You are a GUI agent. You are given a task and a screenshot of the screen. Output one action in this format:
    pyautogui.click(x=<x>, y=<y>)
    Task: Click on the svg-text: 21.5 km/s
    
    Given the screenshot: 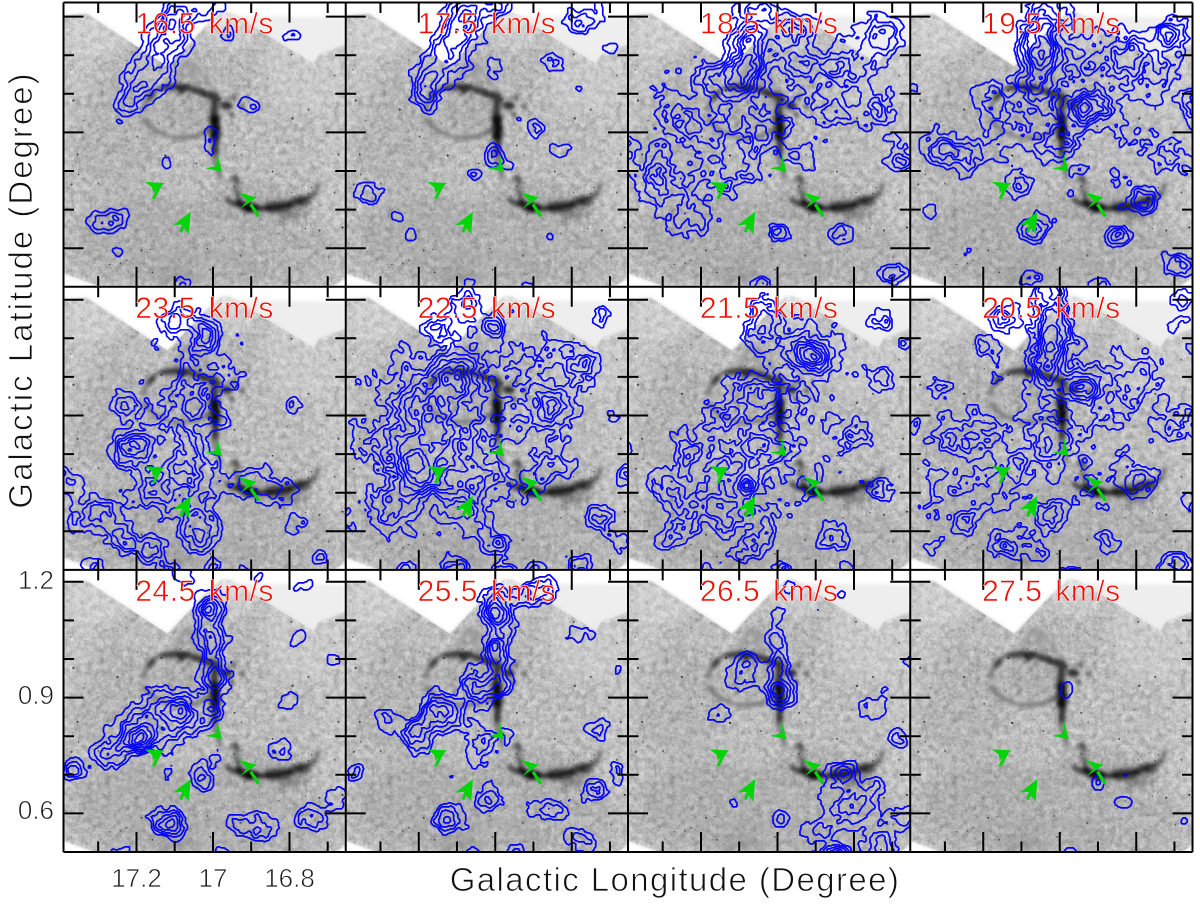 What is the action you would take?
    pyautogui.click(x=769, y=308)
    